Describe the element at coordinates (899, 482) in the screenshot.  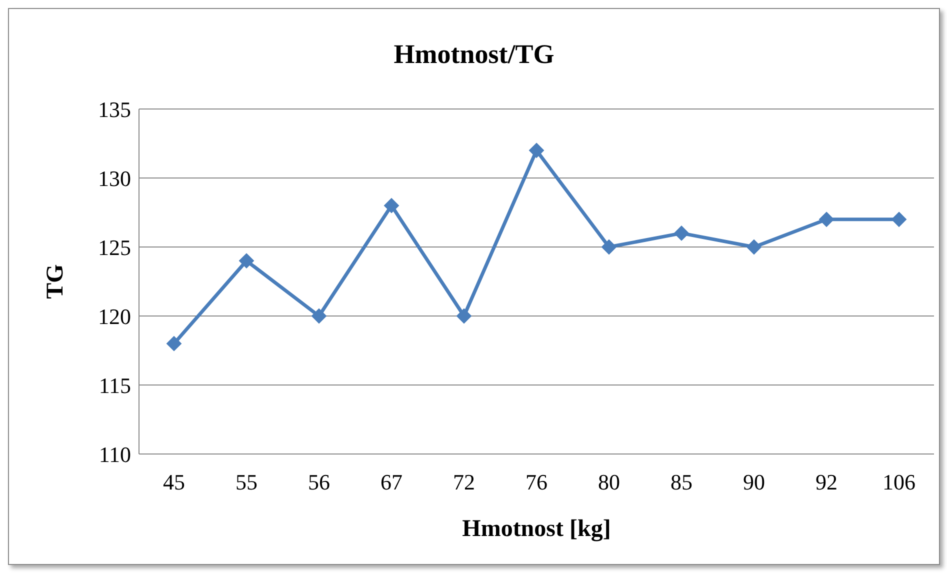
I see `x-tick-label: 106` at that location.